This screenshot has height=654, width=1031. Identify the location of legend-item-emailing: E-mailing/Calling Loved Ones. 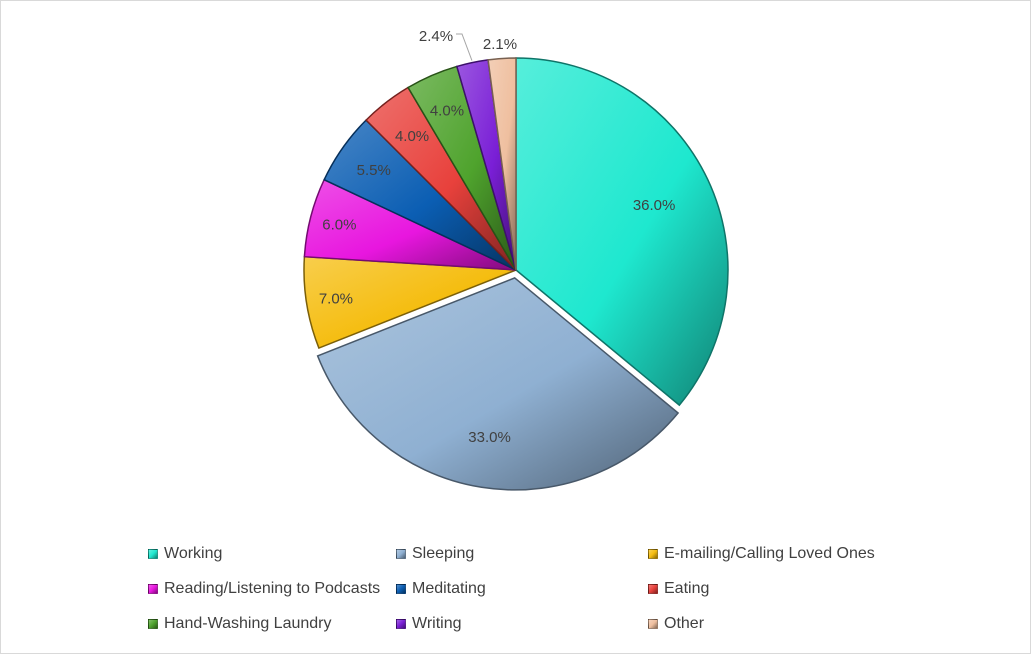
(761, 554).